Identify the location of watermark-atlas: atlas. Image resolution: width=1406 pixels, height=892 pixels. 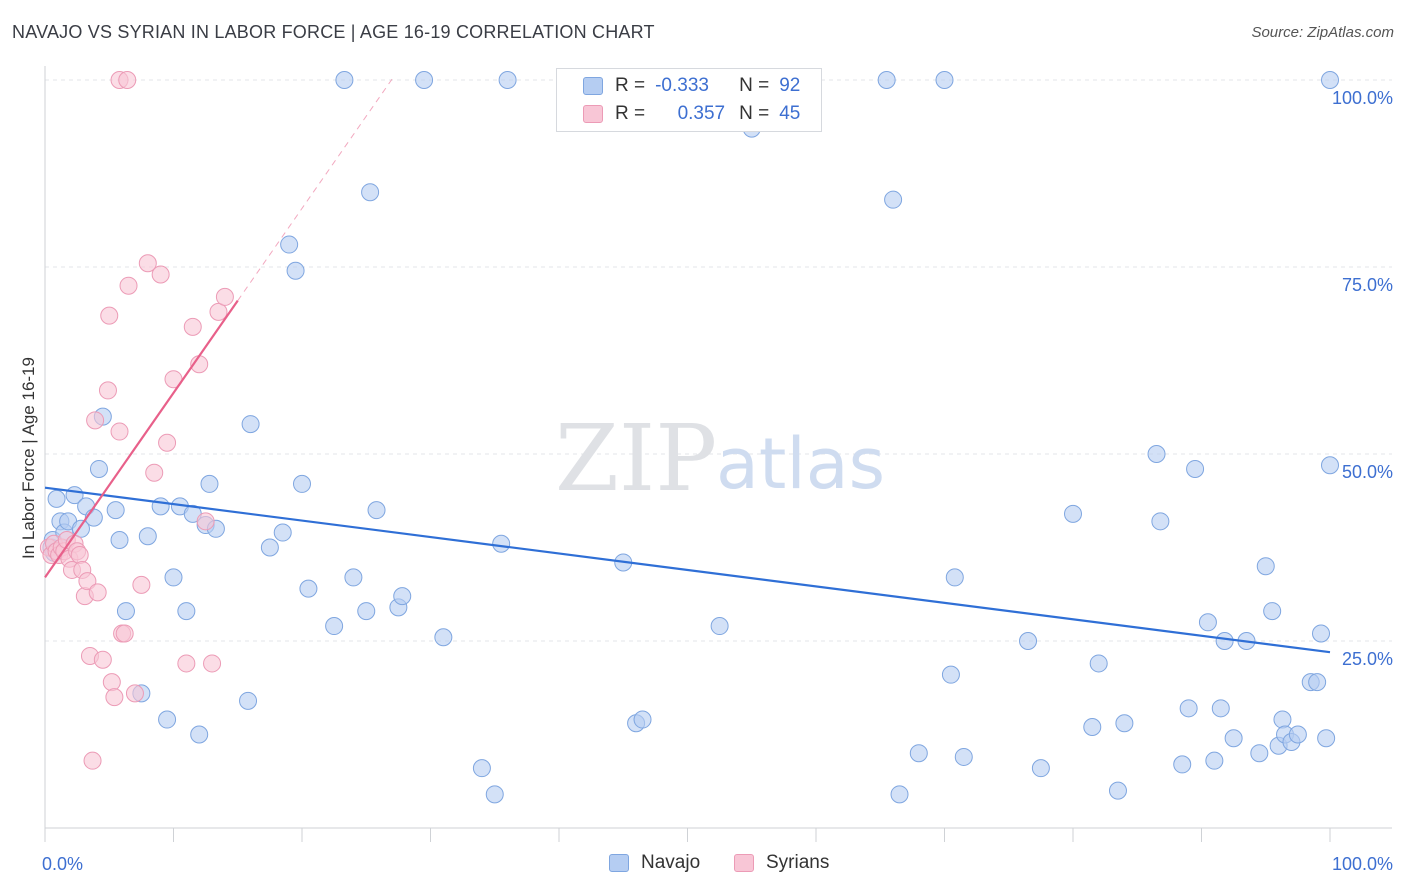
(800, 464).